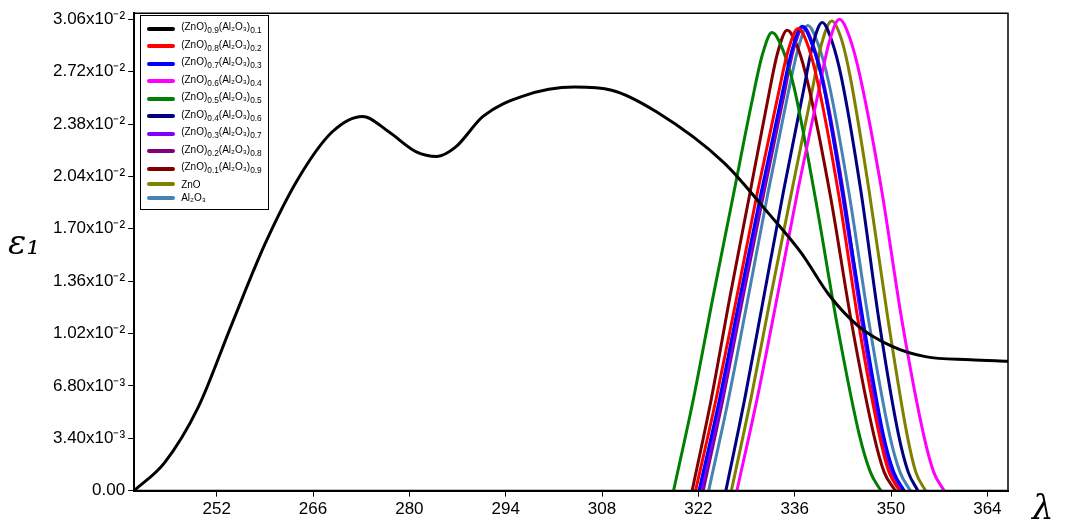 The height and width of the screenshot is (531, 1078). Describe the element at coordinates (313, 509) in the screenshot. I see `x-tick-label: 266` at that location.